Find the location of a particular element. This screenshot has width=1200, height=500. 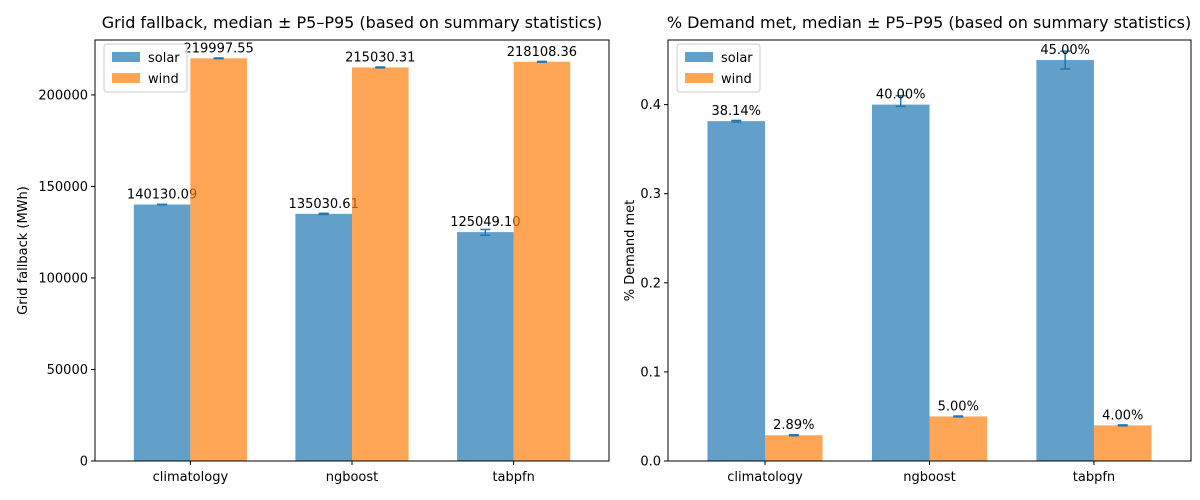

data-label: 125049.10 is located at coordinates (485, 222).